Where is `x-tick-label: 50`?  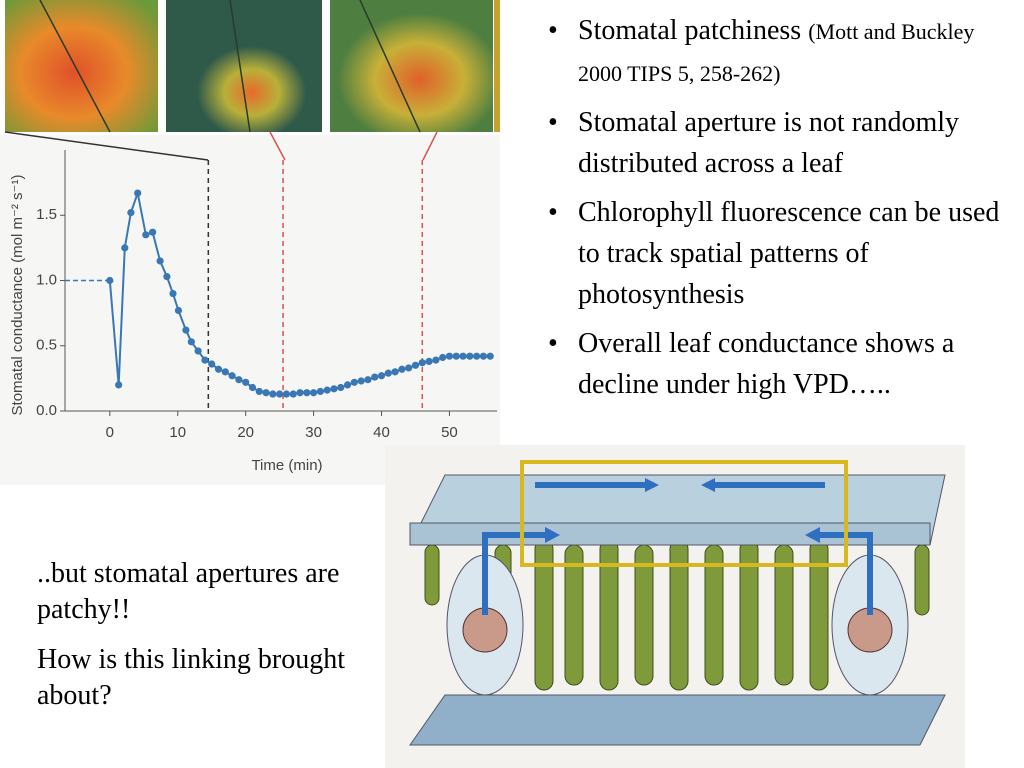
x-tick-label: 50 is located at coordinates (449, 432).